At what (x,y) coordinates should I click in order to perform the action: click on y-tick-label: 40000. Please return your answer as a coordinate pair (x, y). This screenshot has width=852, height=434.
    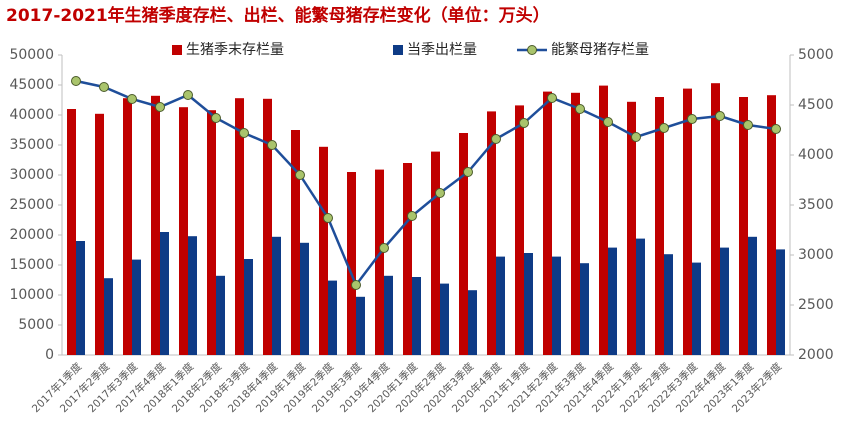
    Looking at the image, I should click on (31, 115).